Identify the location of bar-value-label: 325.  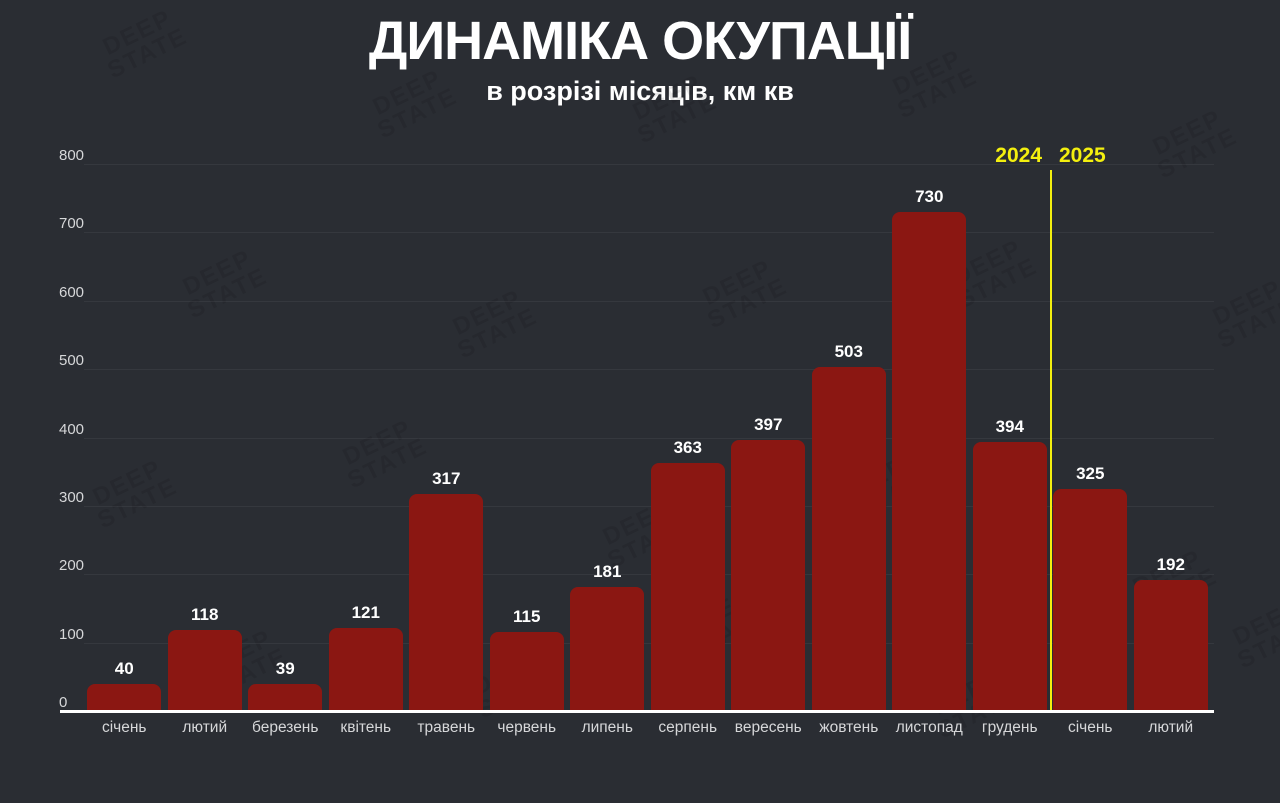
(1090, 473).